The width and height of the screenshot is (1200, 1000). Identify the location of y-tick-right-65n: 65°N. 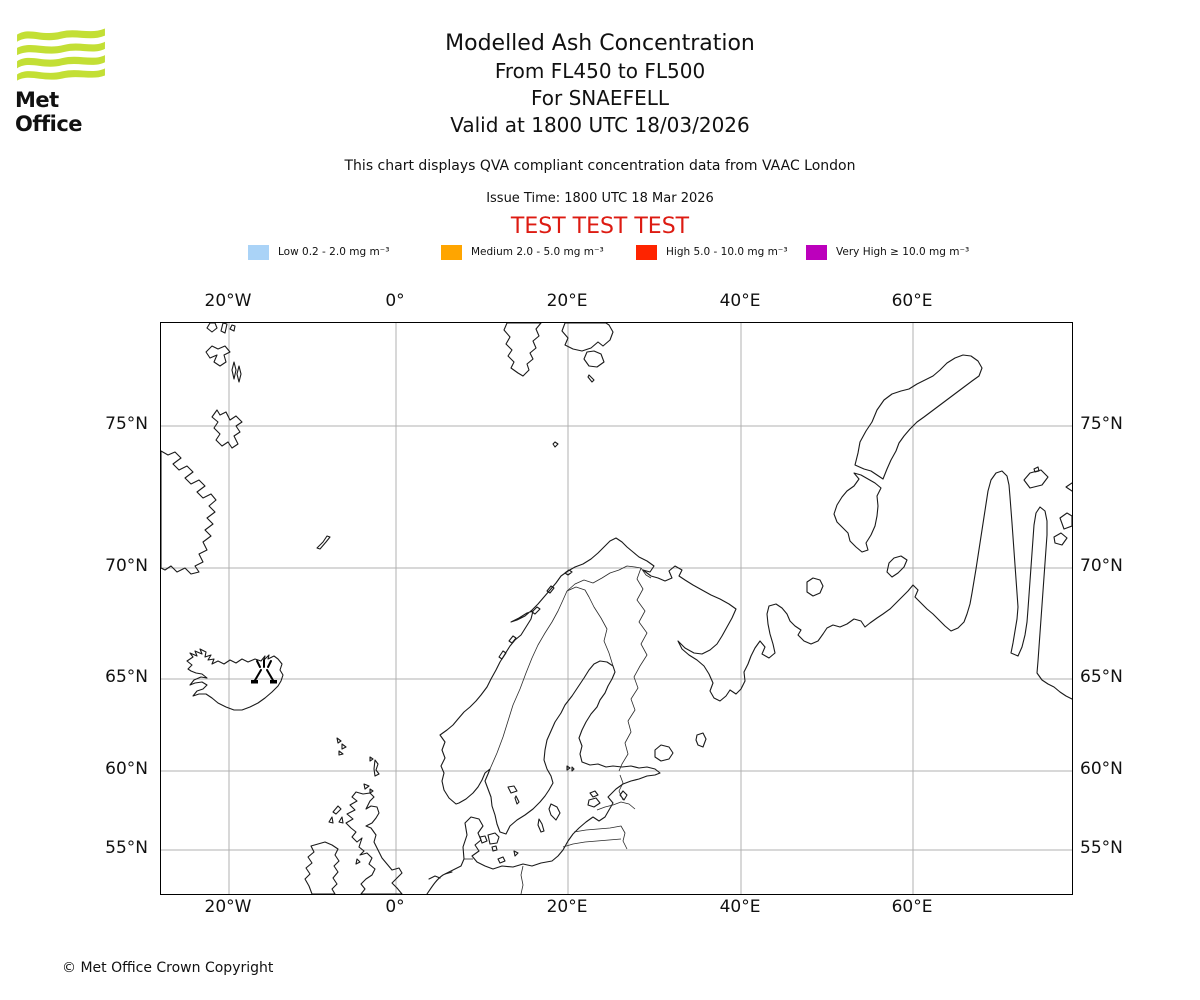
(1101, 677).